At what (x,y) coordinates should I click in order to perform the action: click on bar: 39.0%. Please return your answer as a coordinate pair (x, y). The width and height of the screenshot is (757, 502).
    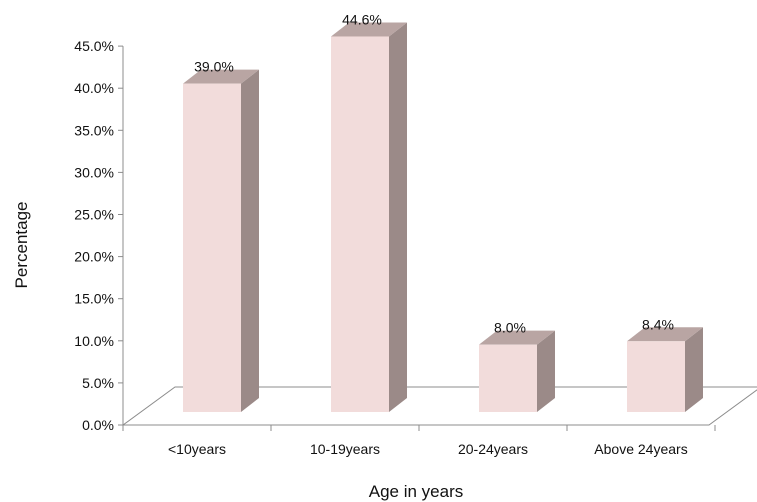
    Looking at the image, I should click on (221, 236).